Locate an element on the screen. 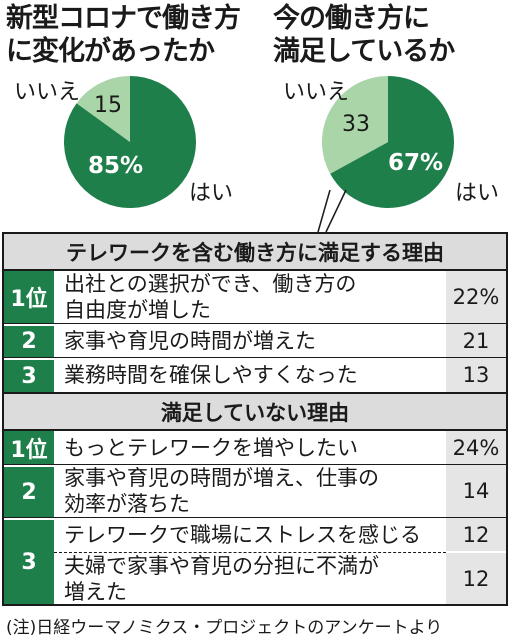 The height and width of the screenshot is (643, 513). table-row: 3 業務時間を確保しやすくなった 13 is located at coordinates (255, 376).